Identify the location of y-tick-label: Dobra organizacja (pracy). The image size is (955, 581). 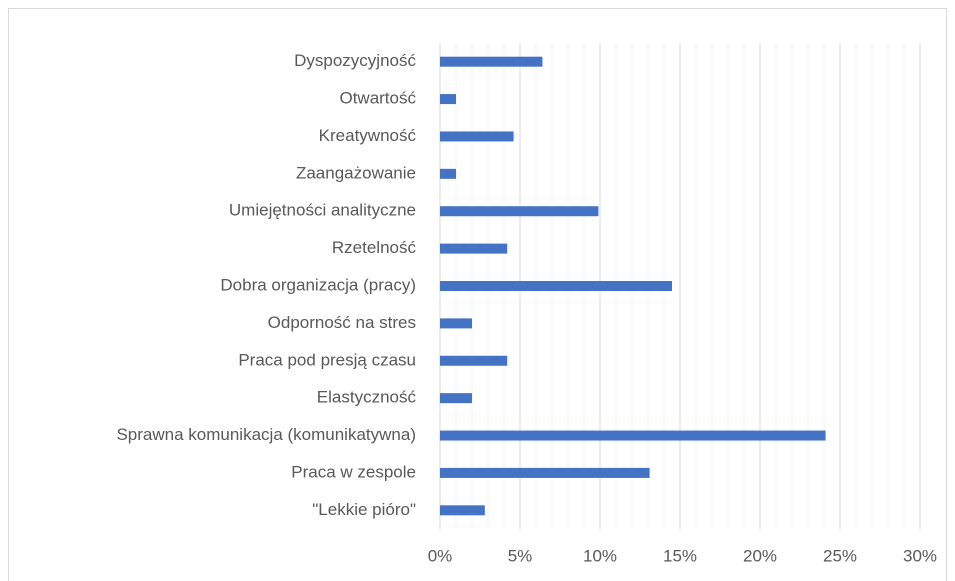
(318, 284).